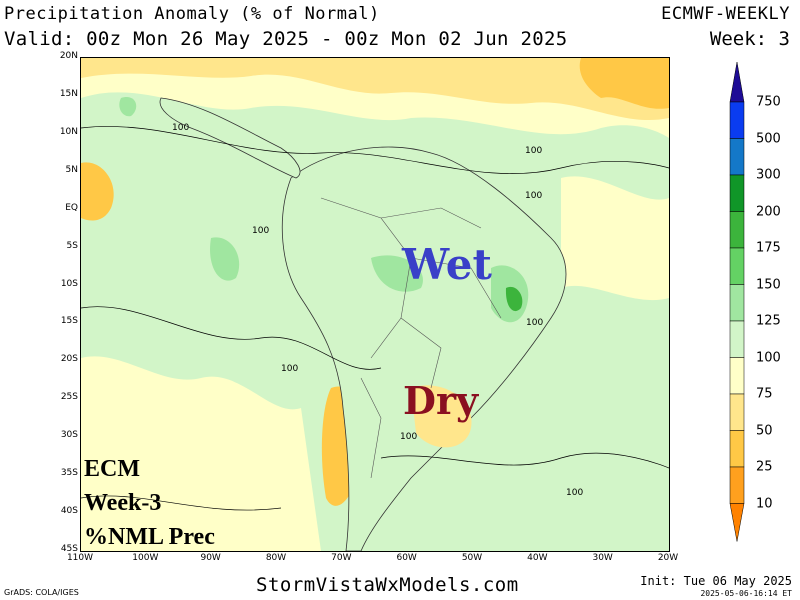 The width and height of the screenshot is (800, 600). What do you see at coordinates (768, 248) in the screenshot?
I see `colorbar-label: 175` at bounding box center [768, 248].